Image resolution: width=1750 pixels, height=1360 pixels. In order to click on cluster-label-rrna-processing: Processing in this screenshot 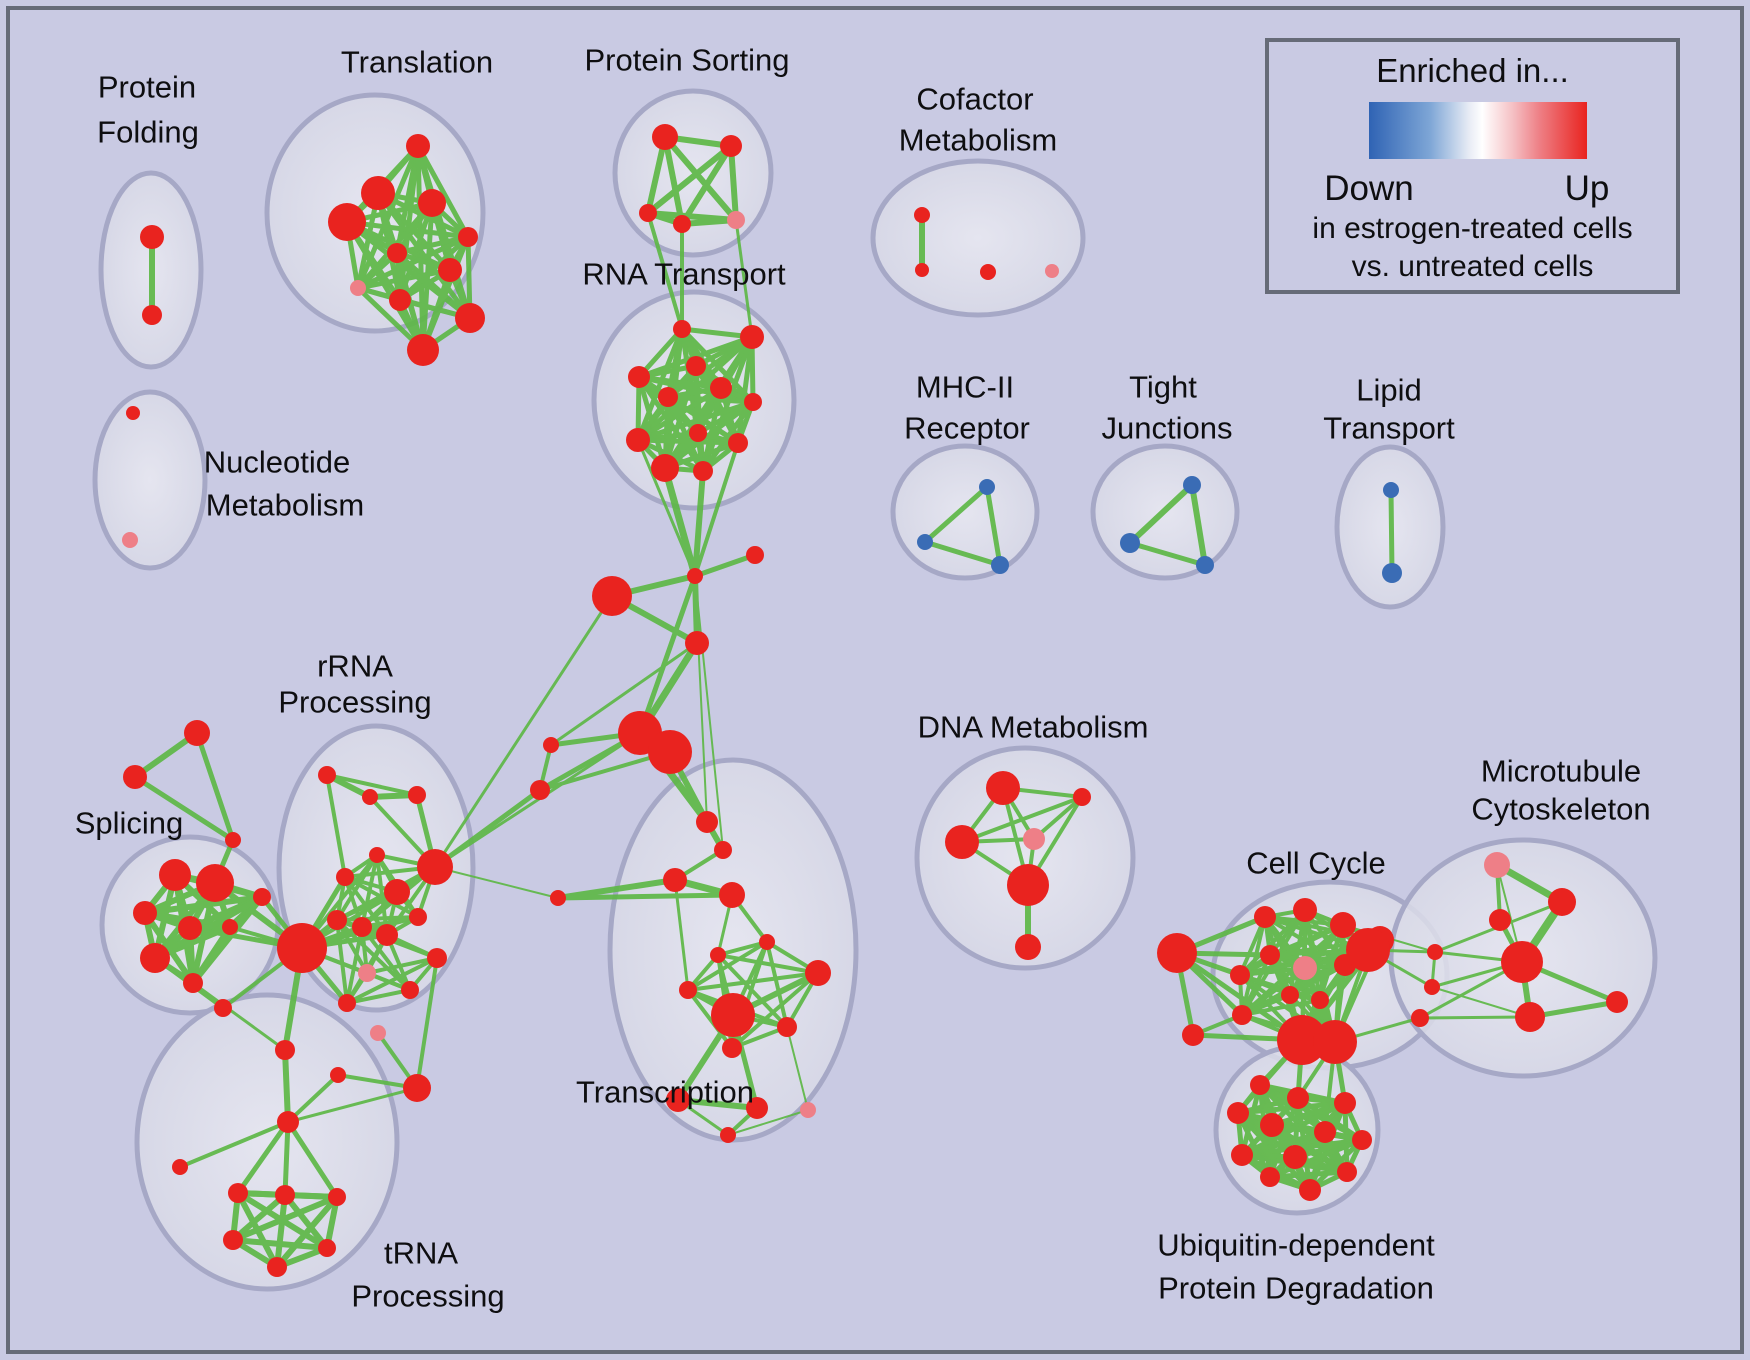, I will do `click(354, 702)`.